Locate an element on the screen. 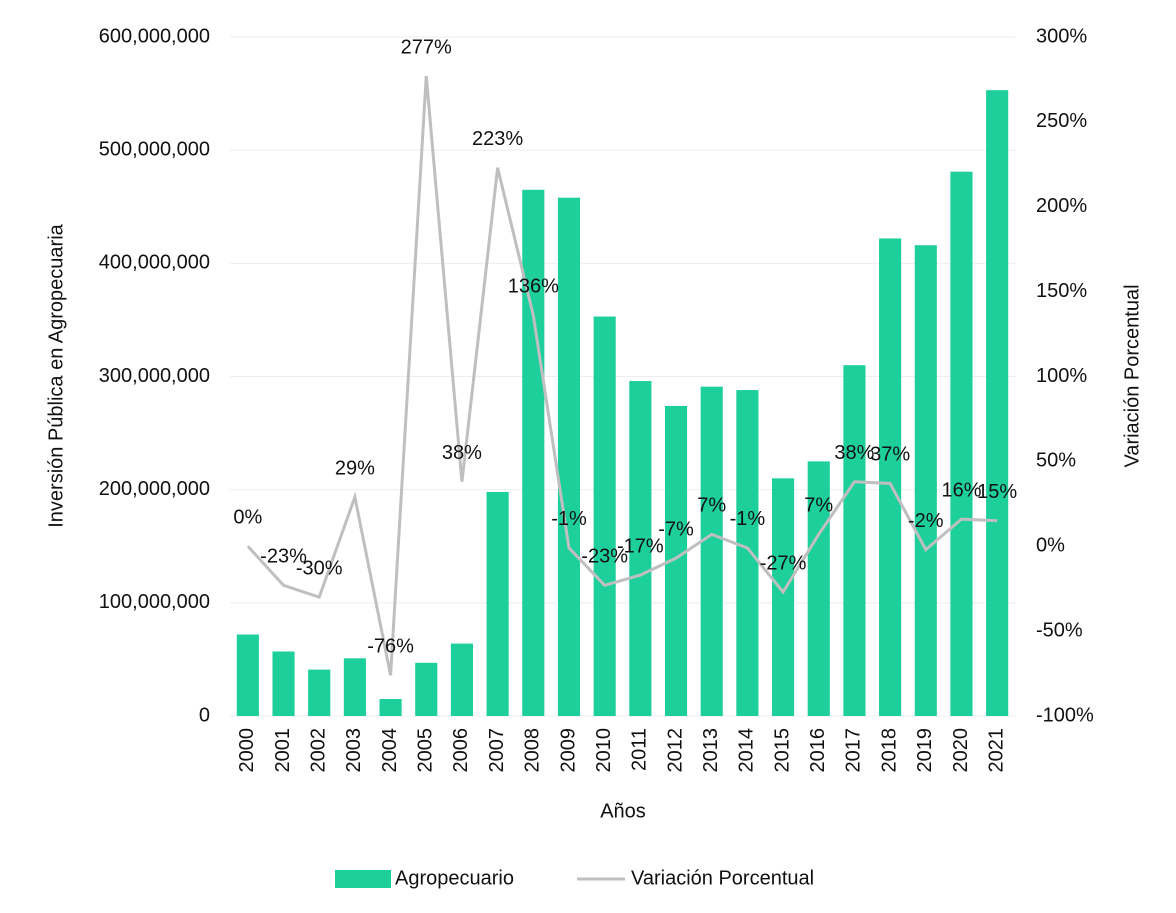  y2-tick-label: 50% is located at coordinates (1056, 461).